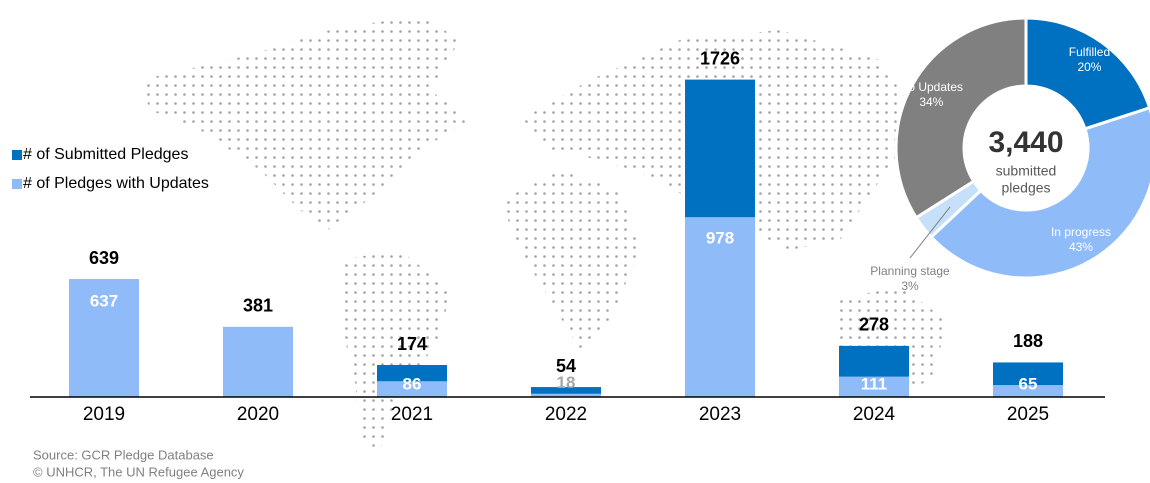 This screenshot has height=483, width=1150. Describe the element at coordinates (105, 154) in the screenshot. I see `legend-label: # of Submitted Pledges` at that location.